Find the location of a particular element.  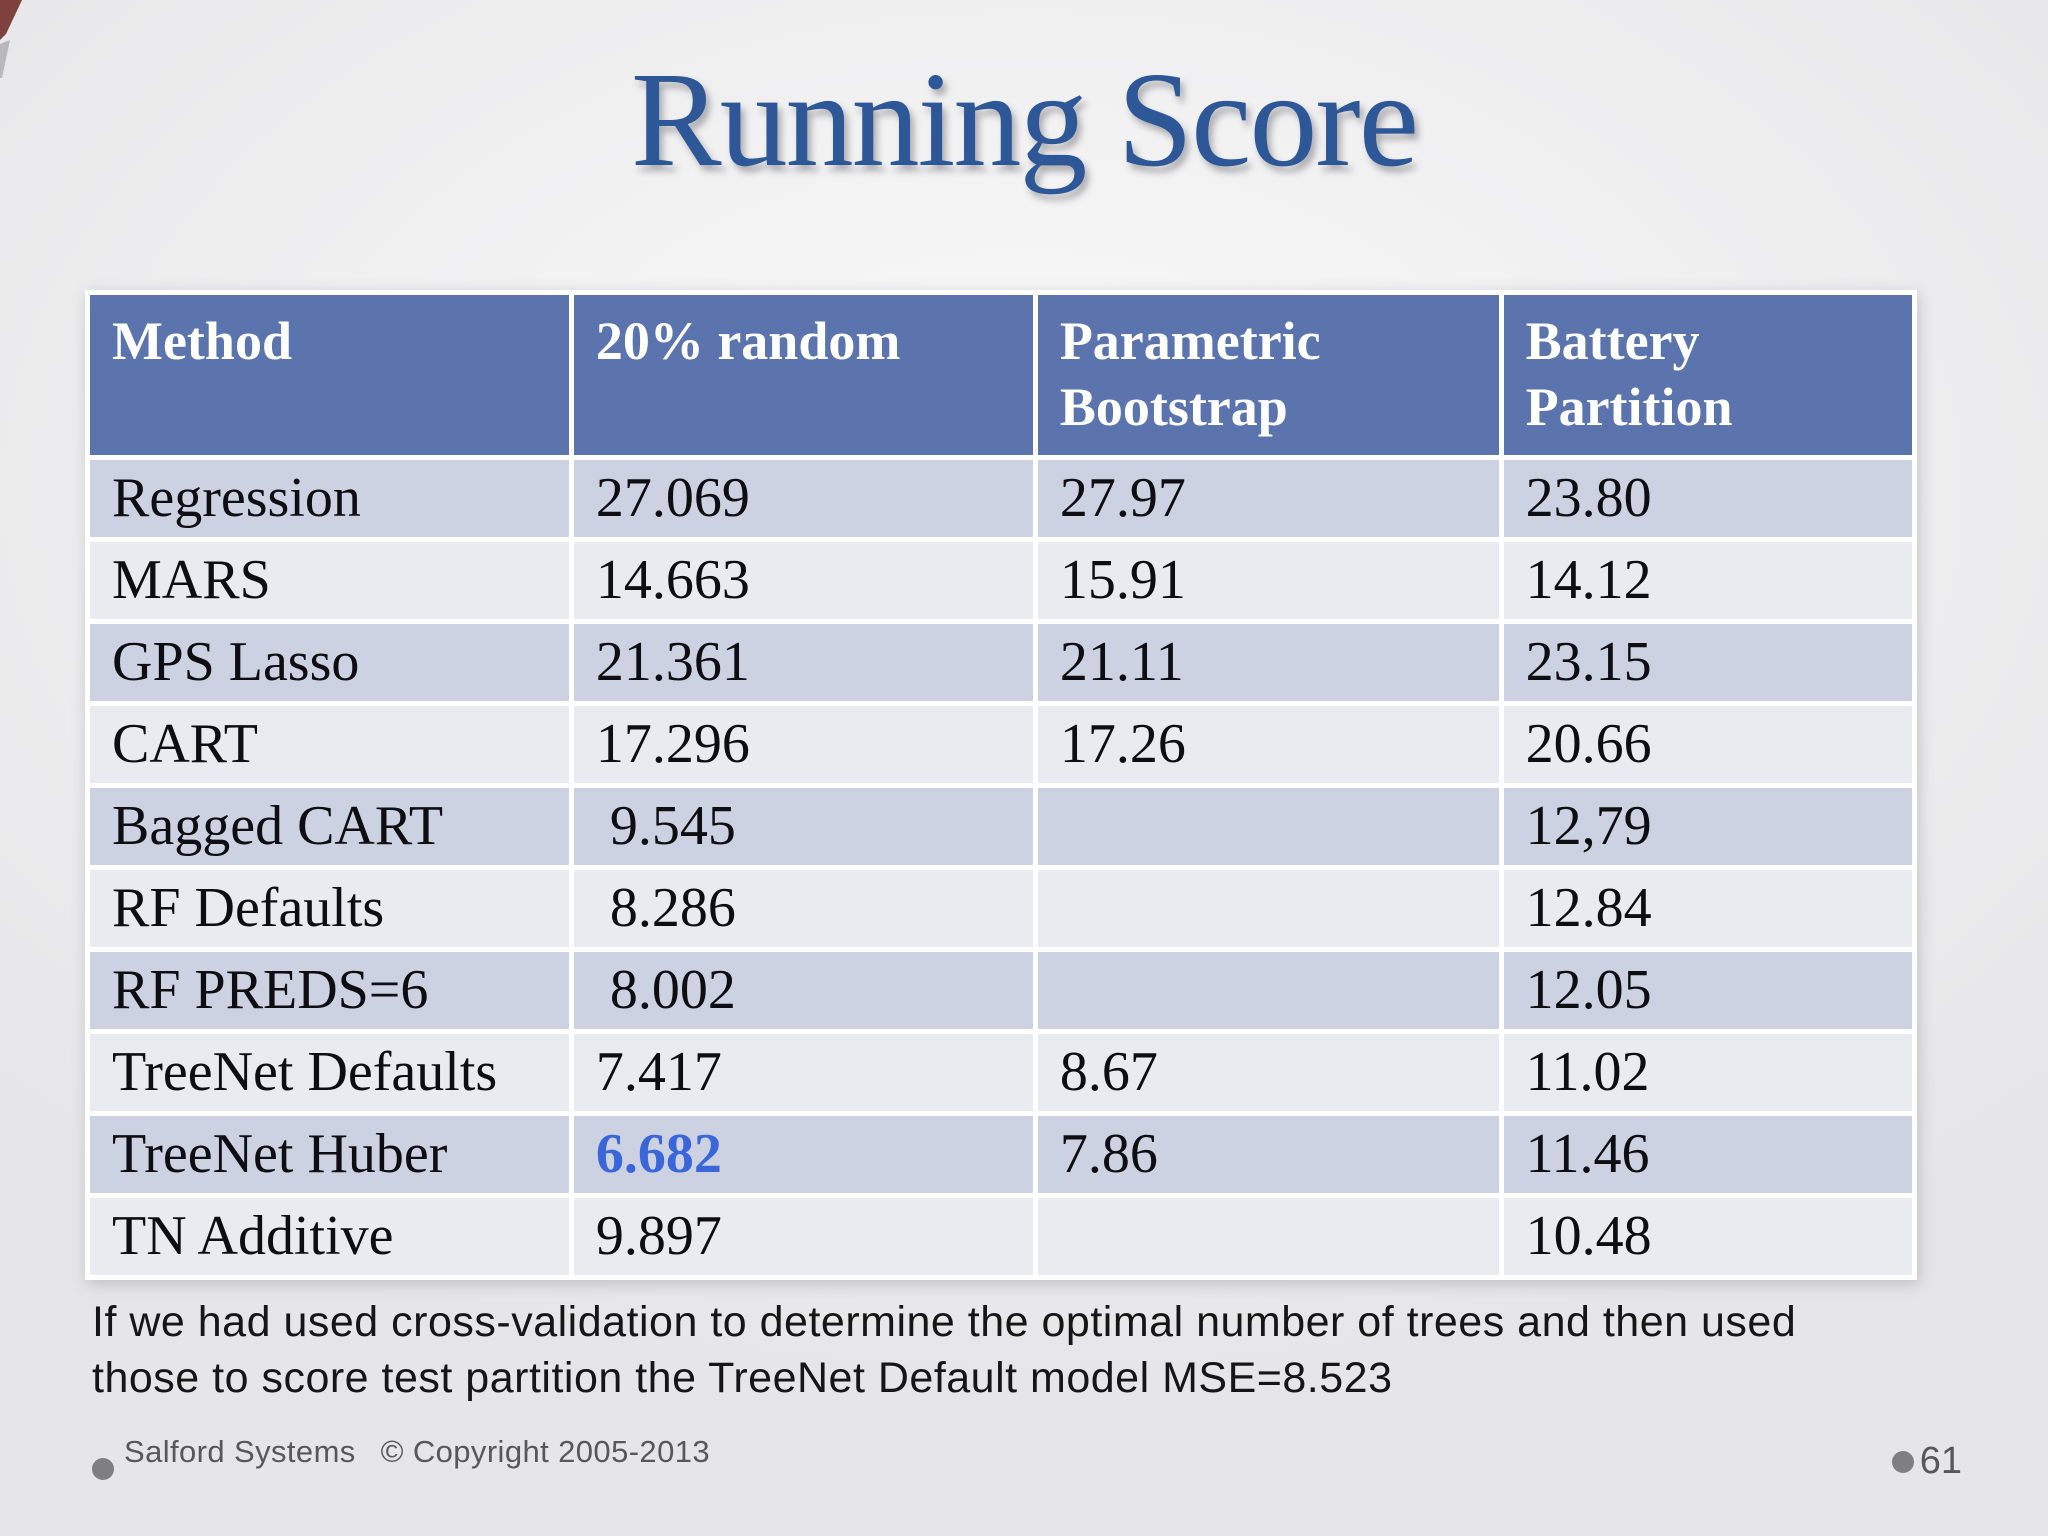

page-number-block: 61 is located at coordinates (1926, 1461).